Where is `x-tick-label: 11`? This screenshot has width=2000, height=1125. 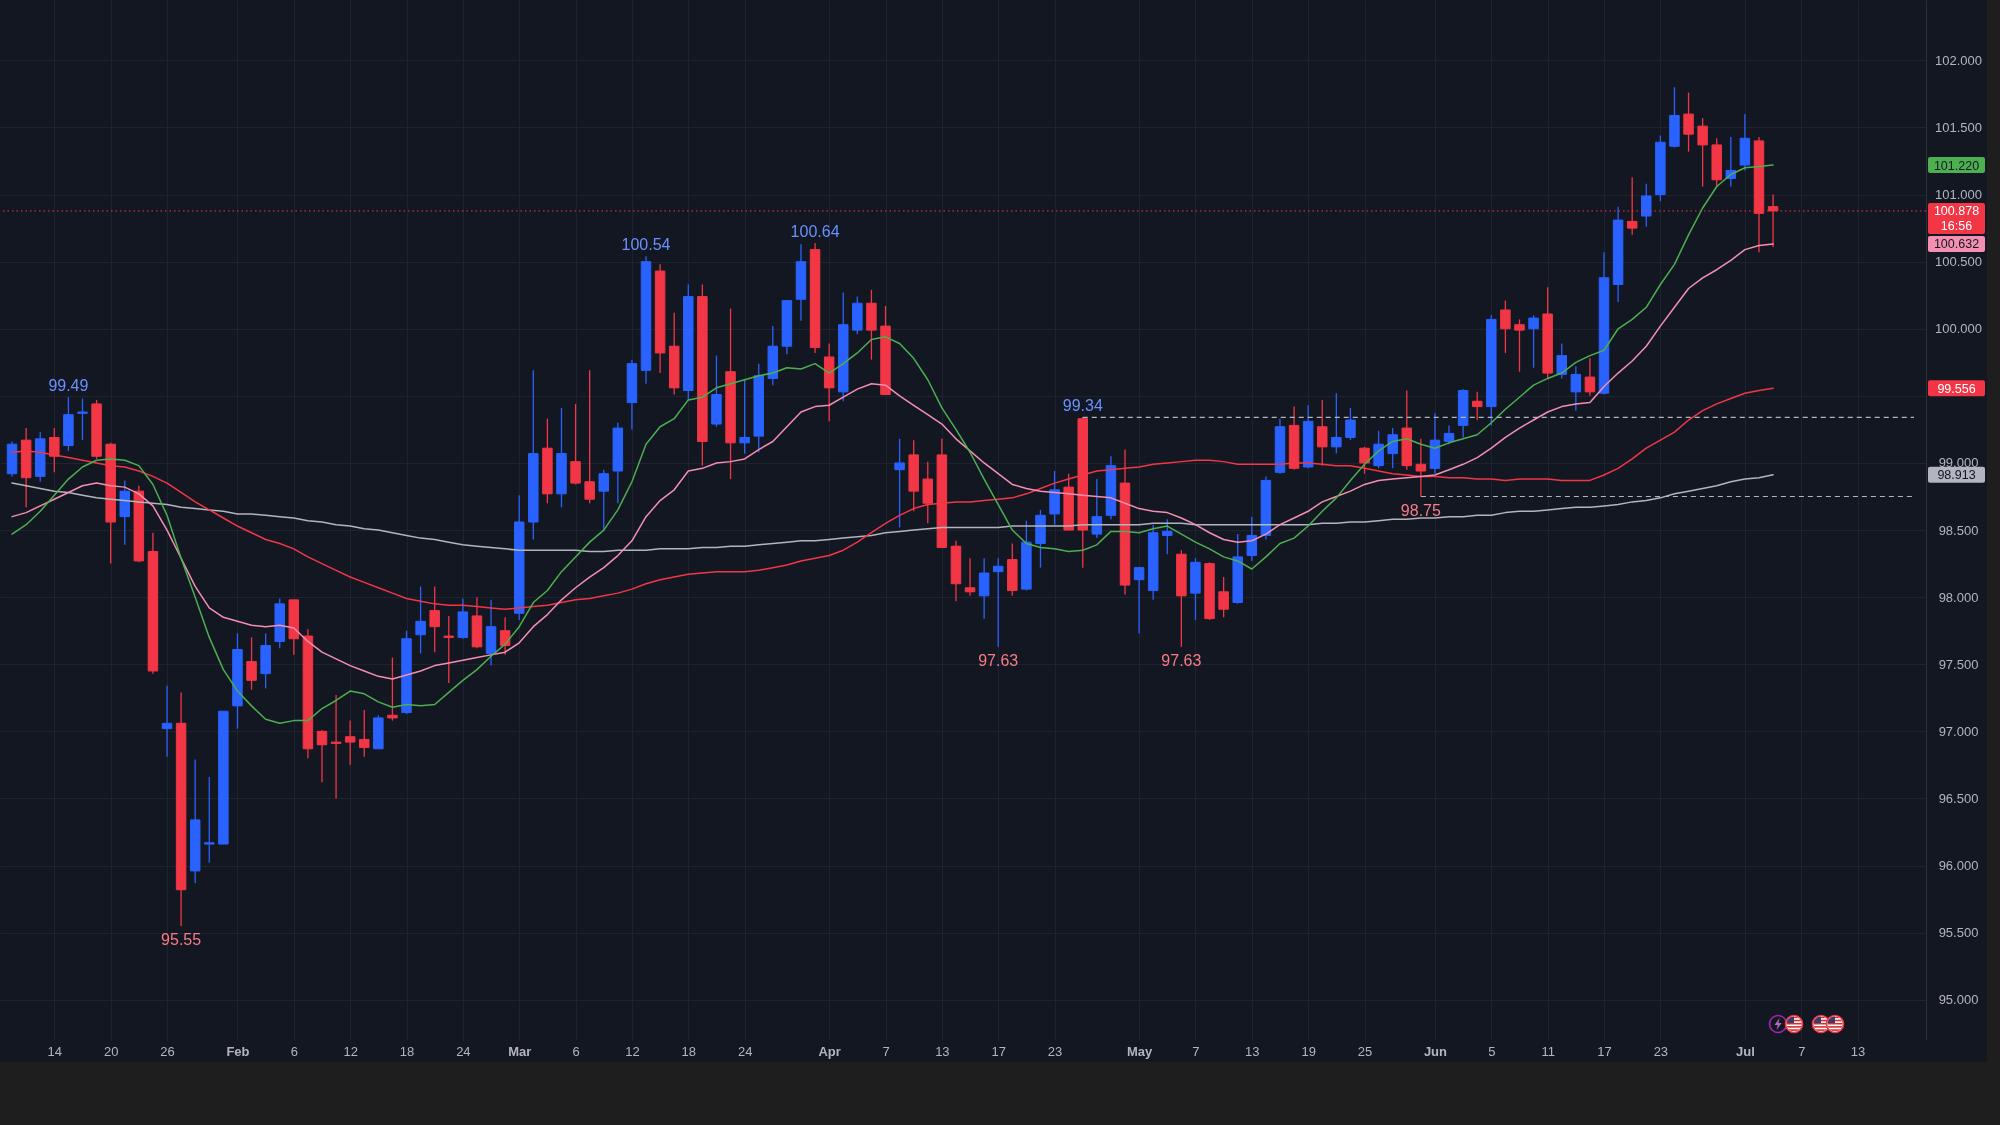
x-tick-label: 11 is located at coordinates (1548, 1051).